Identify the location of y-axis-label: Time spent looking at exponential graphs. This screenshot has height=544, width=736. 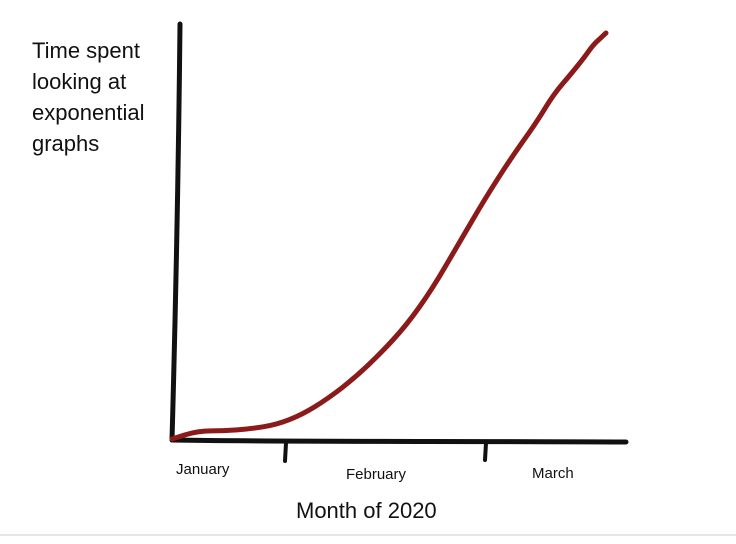
(88, 97).